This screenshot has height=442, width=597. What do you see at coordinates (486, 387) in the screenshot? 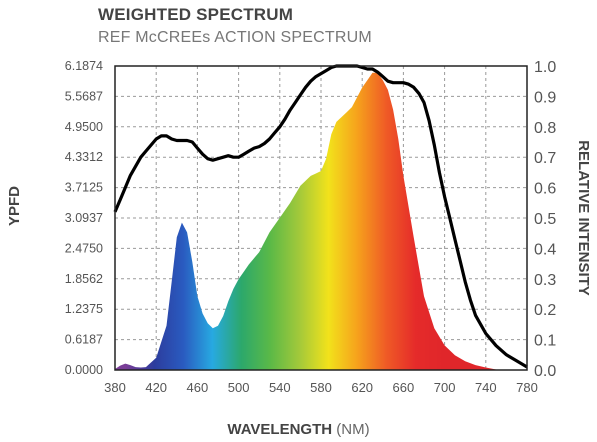
I see `x-tick-label: 740` at bounding box center [486, 387].